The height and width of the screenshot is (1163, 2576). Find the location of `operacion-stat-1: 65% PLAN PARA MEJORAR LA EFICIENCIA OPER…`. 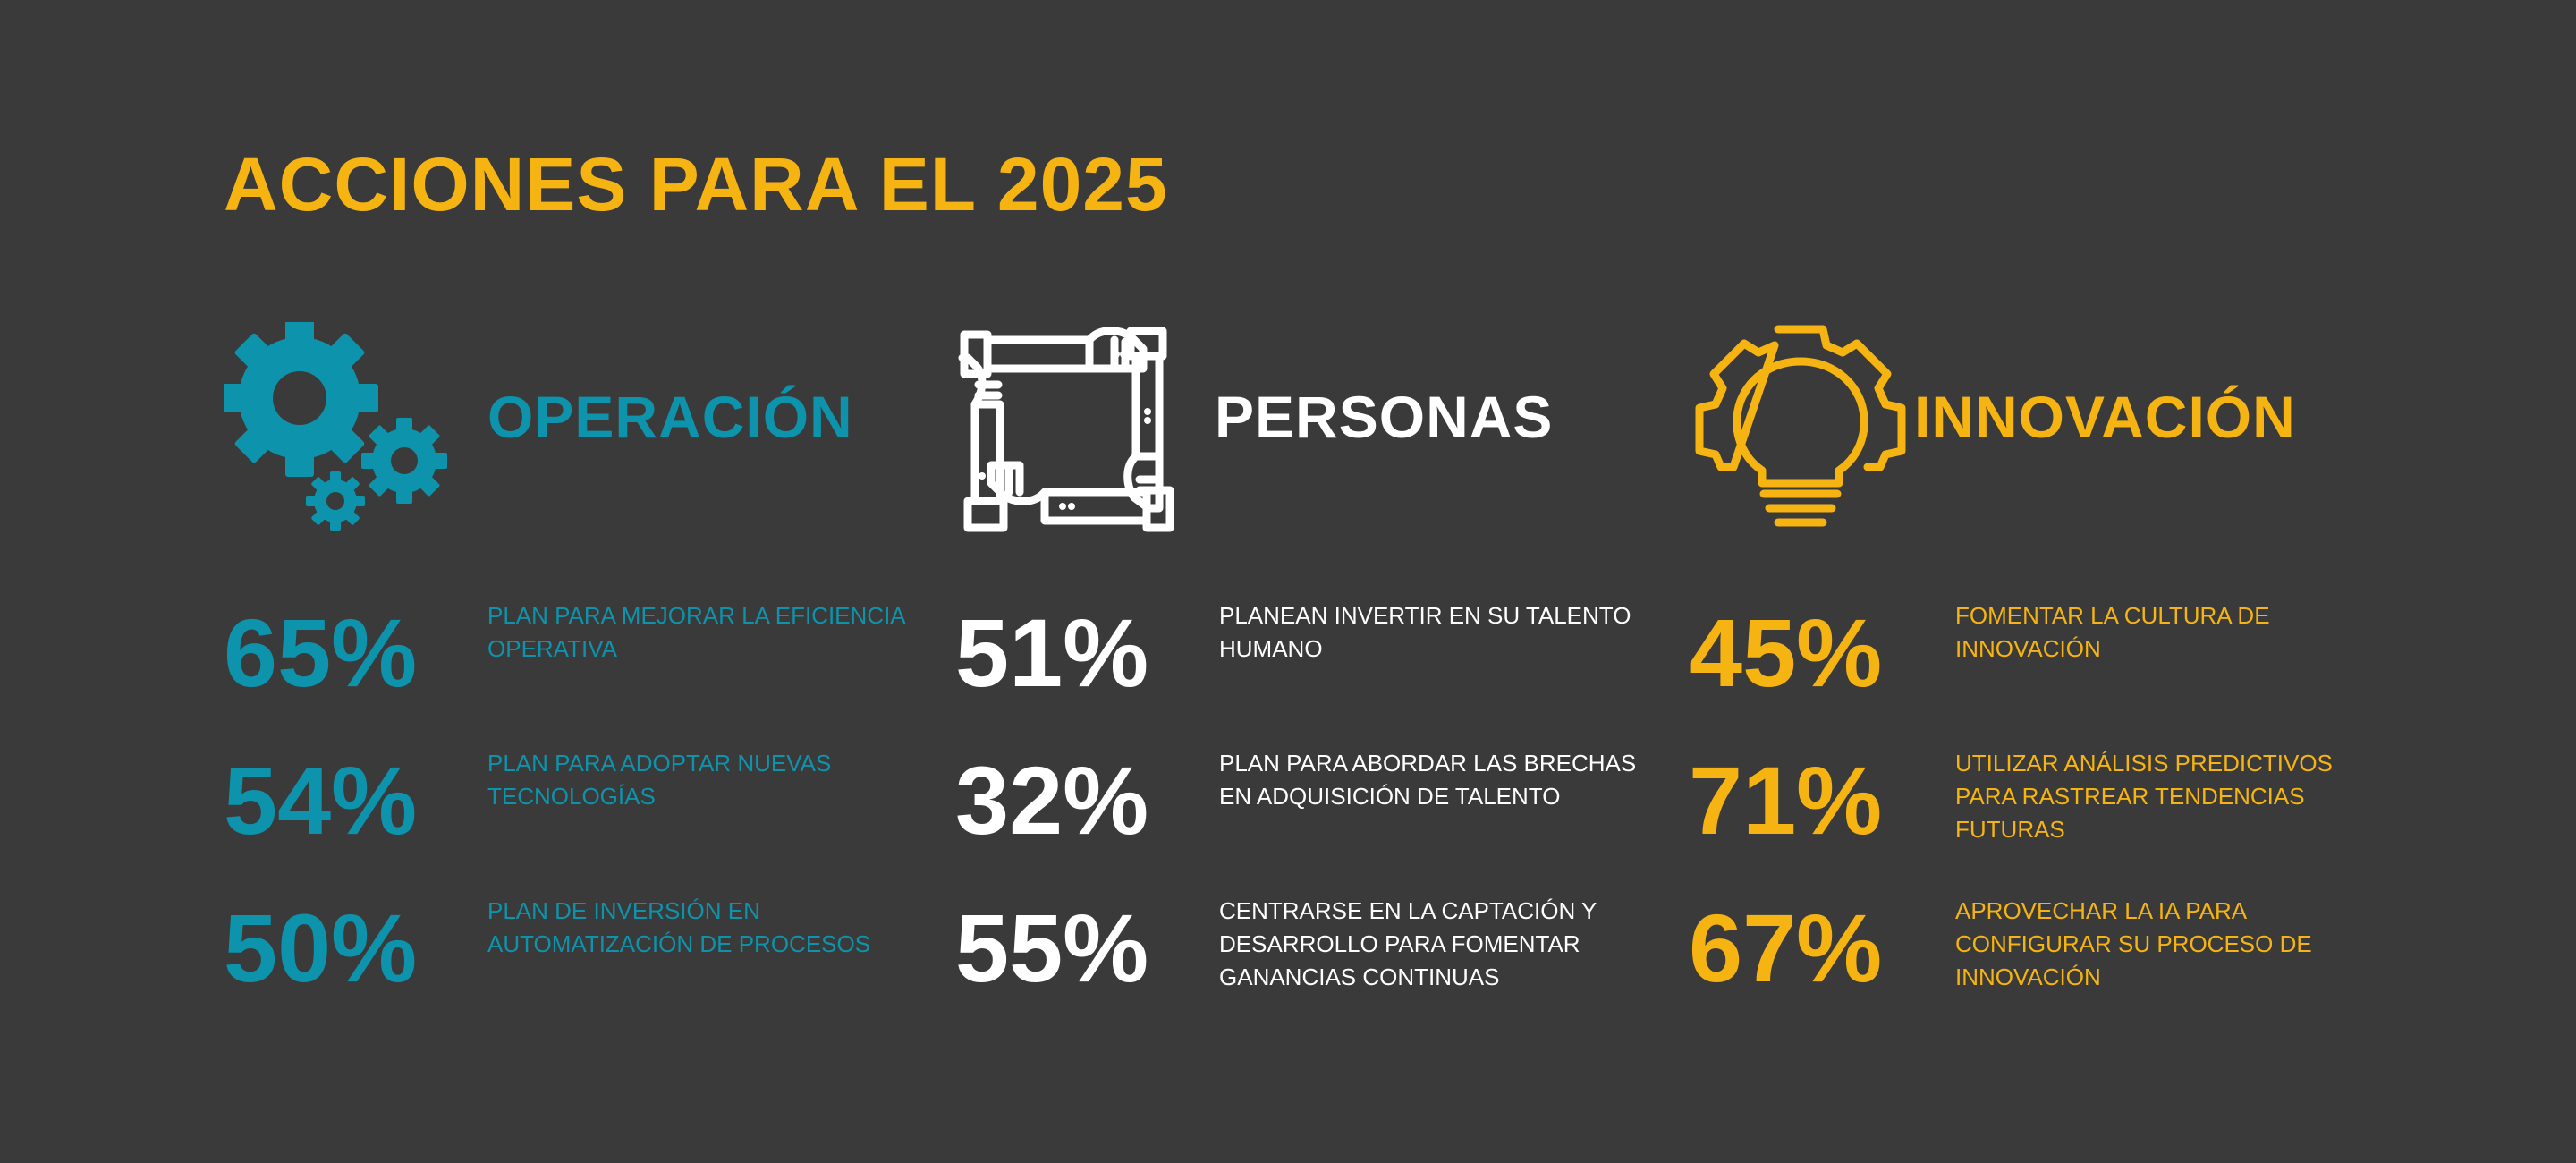

operacion-stat-1: 65% PLAN PARA MEJORAR LA EFICIENCIA OPER… is located at coordinates (590, 653).